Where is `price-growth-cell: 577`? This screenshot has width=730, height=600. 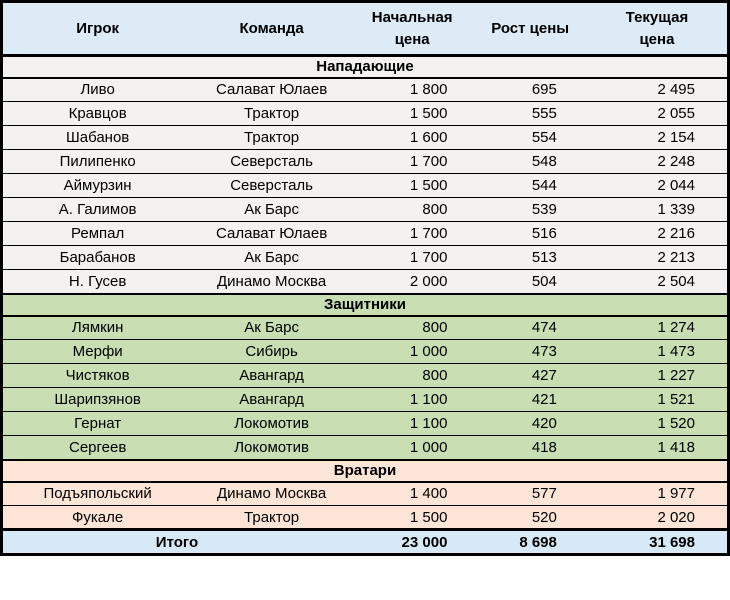
price-growth-cell: 577 is located at coordinates (530, 493).